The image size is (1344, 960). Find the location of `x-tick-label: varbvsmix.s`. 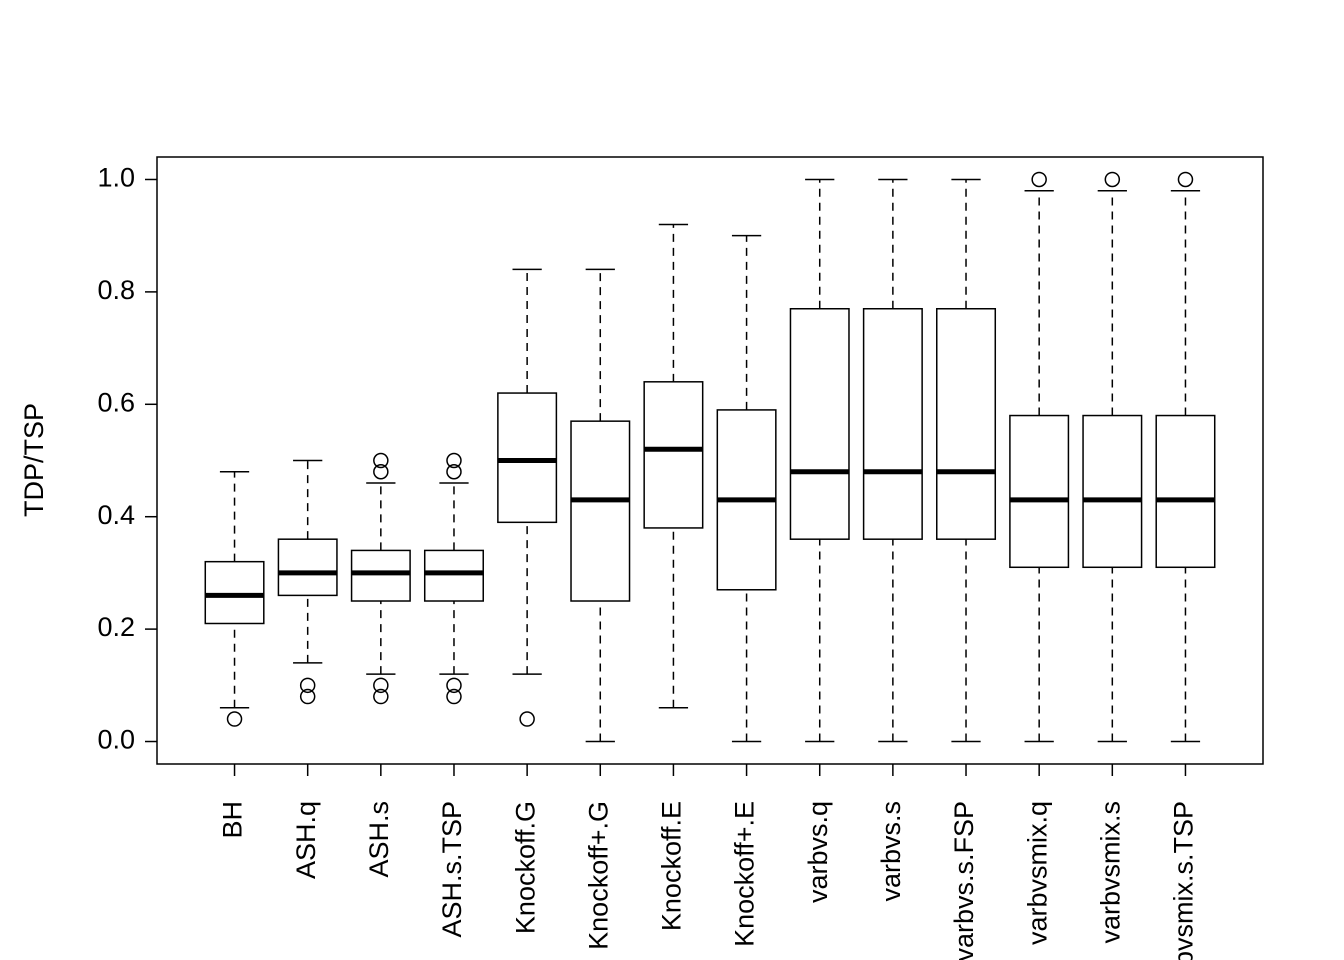

x-tick-label: varbvsmix.s is located at coordinates (1110, 872).